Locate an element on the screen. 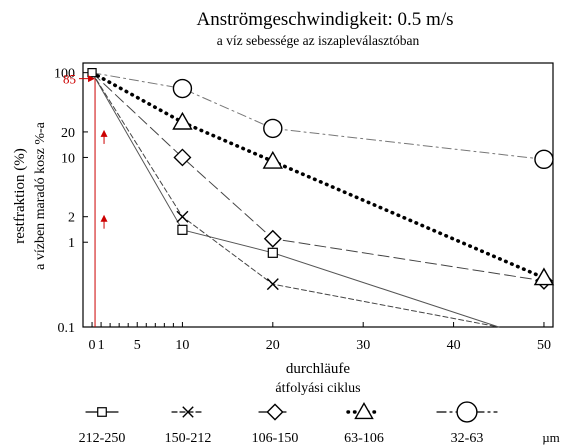 This screenshot has height=448, width=570. legend-label-150-212: 150-212 is located at coordinates (188, 438).